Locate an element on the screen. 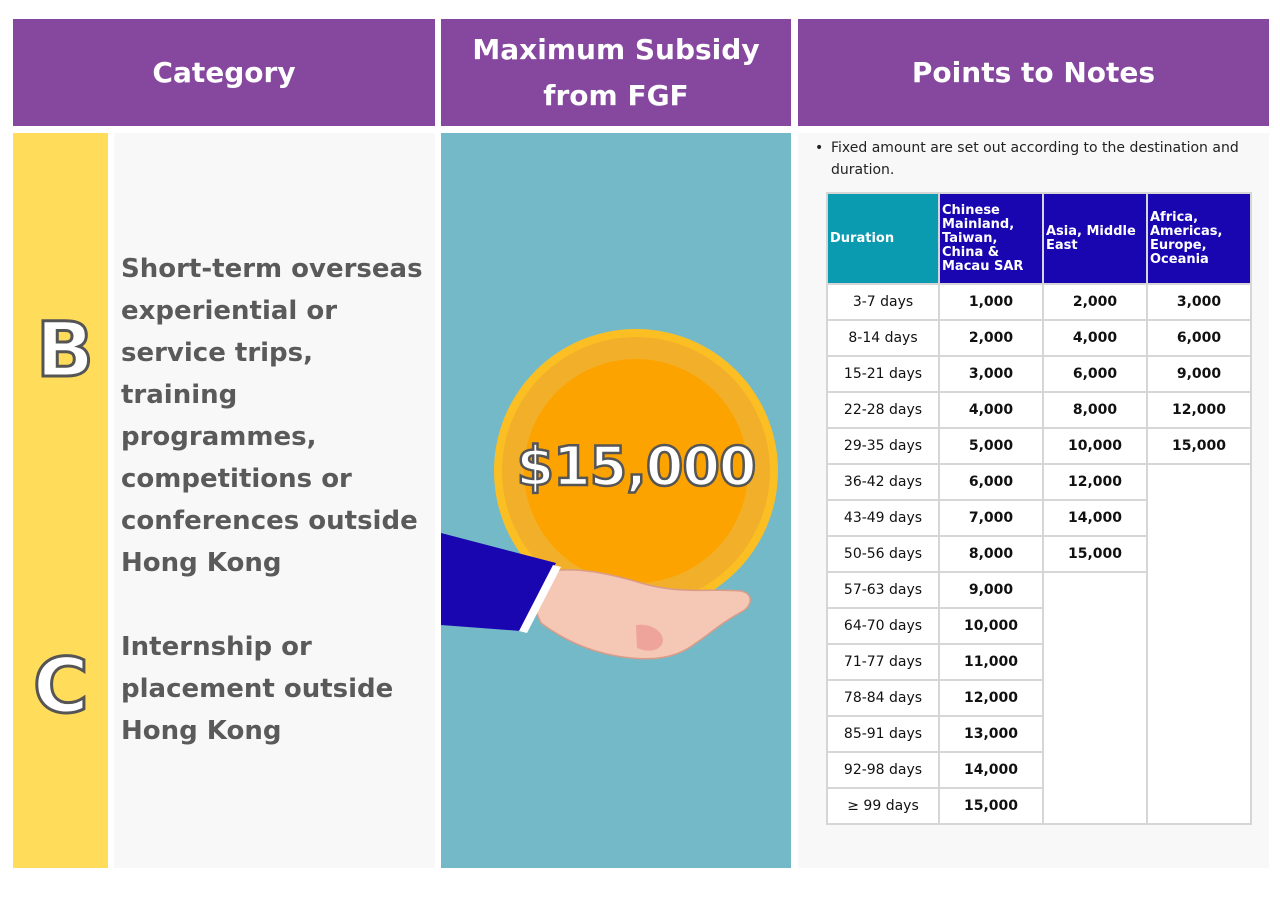  table-row: 43-49 days 7,000 14,000 is located at coordinates (1039, 518).